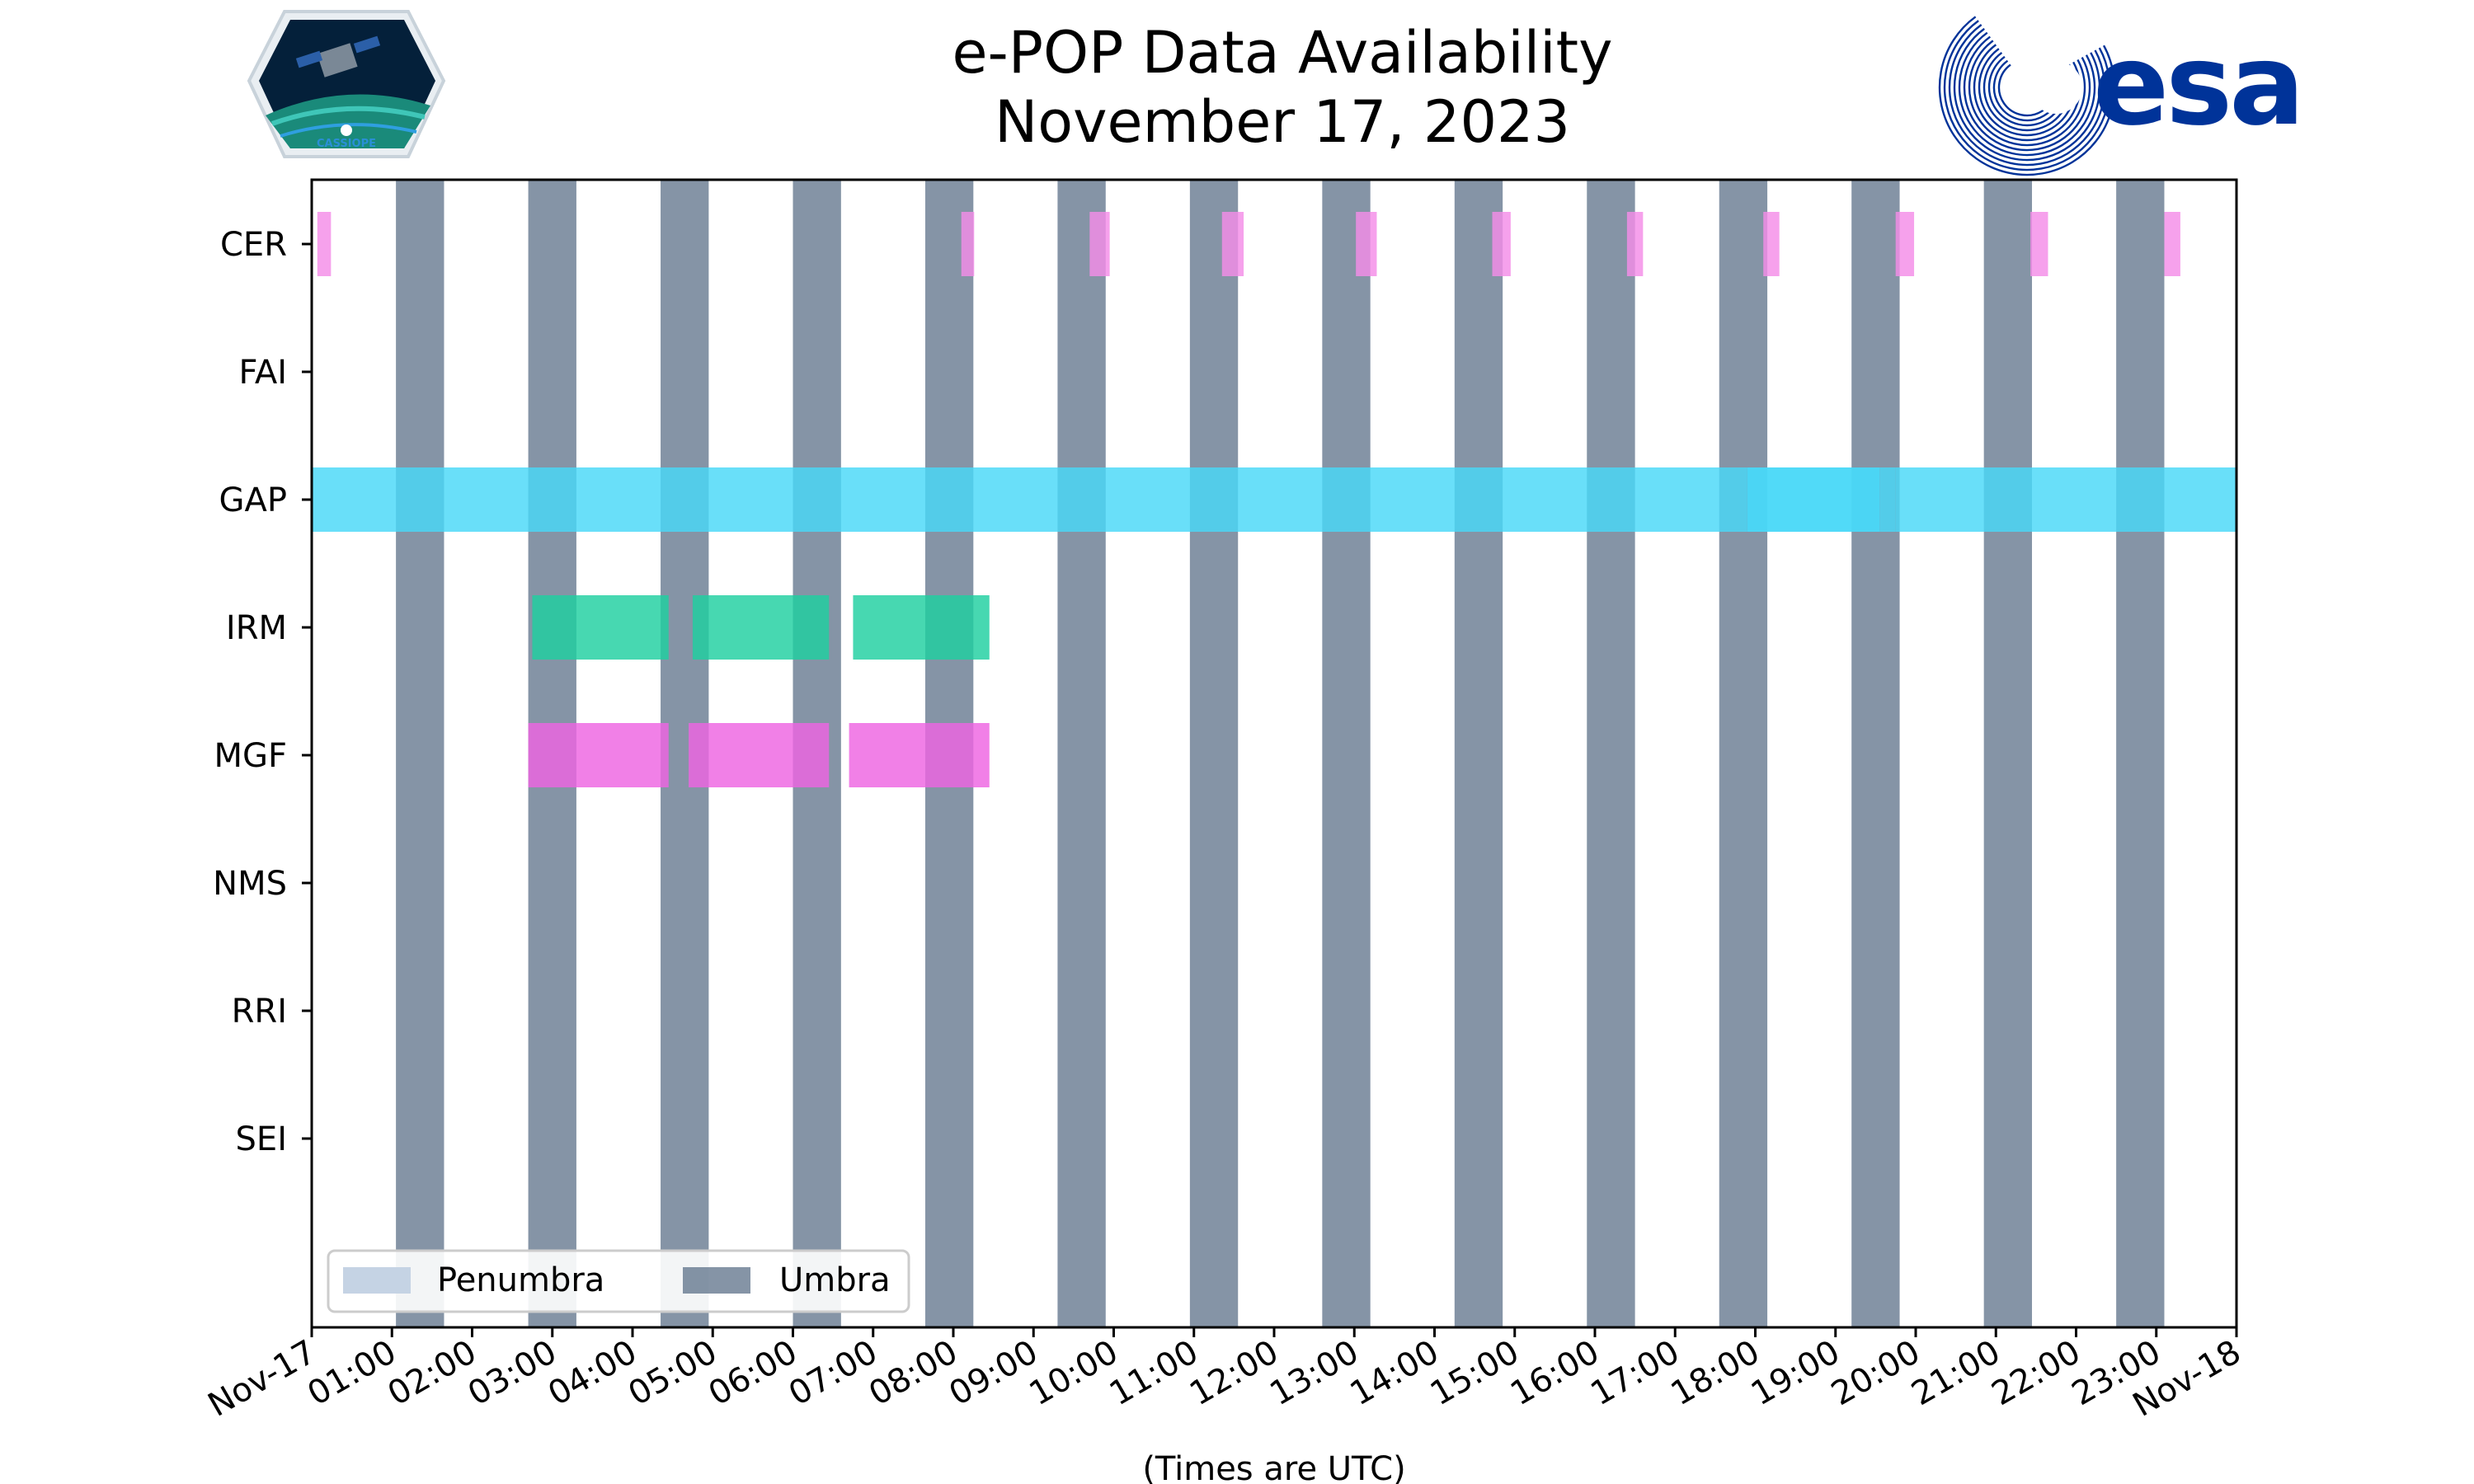  What do you see at coordinates (351, 1373) in the screenshot?
I see `x-tick-label: 01:00` at bounding box center [351, 1373].